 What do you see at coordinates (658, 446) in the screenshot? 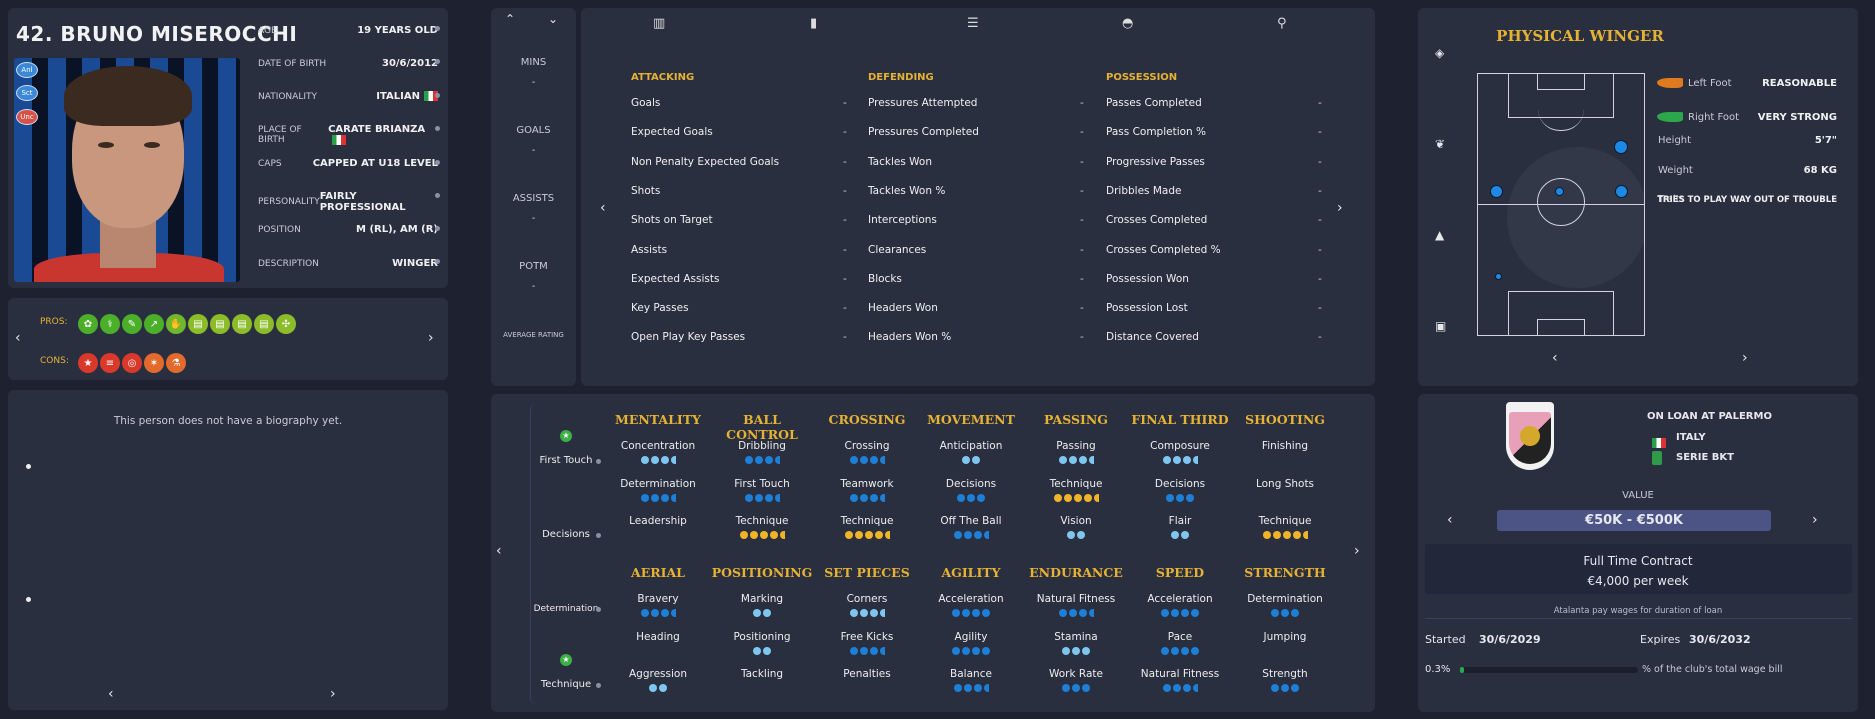
I see `attribute-name: Concentration` at bounding box center [658, 446].